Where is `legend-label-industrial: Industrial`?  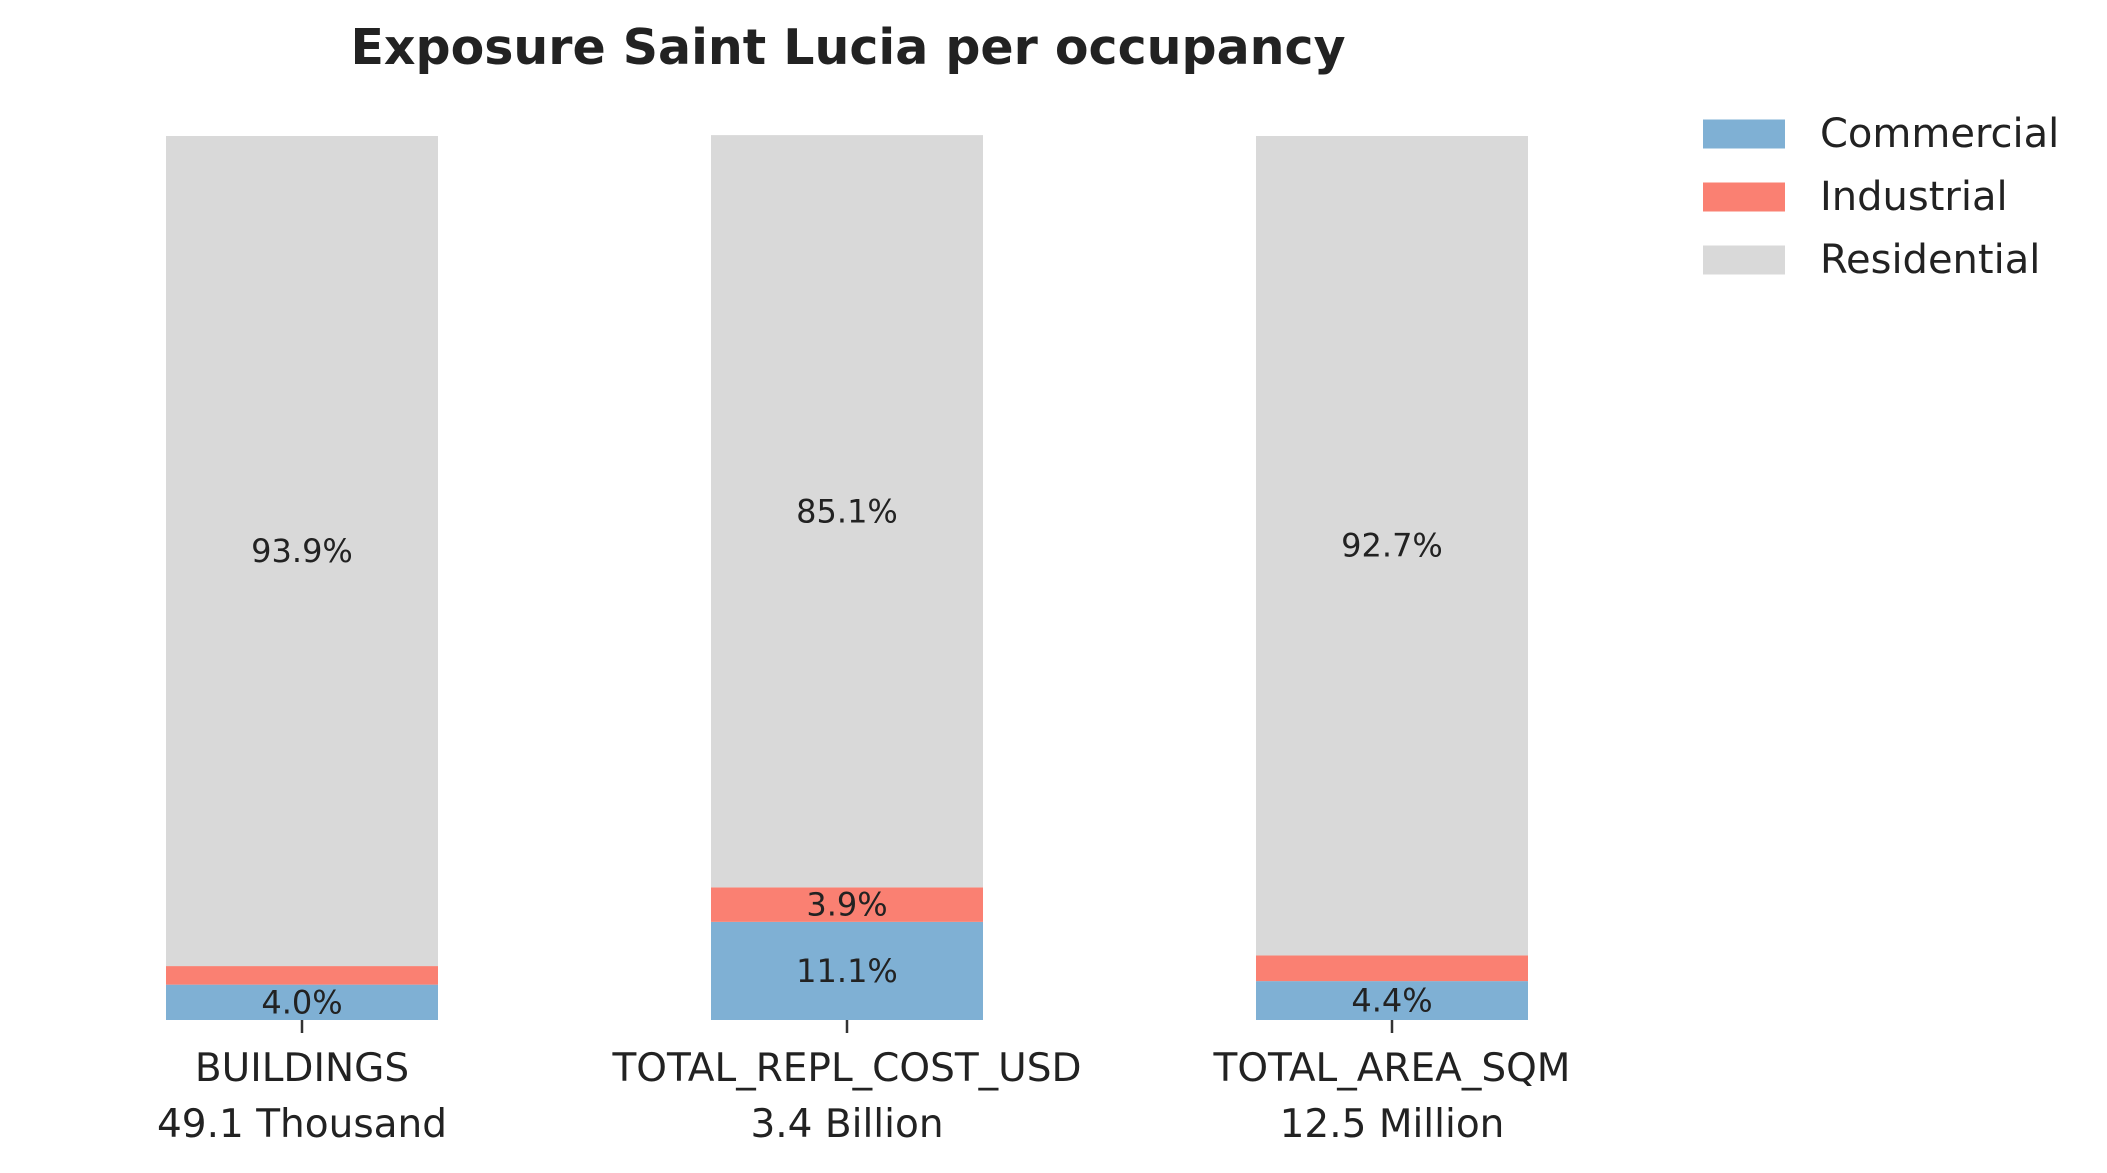
legend-label-industrial: Industrial is located at coordinates (1914, 197).